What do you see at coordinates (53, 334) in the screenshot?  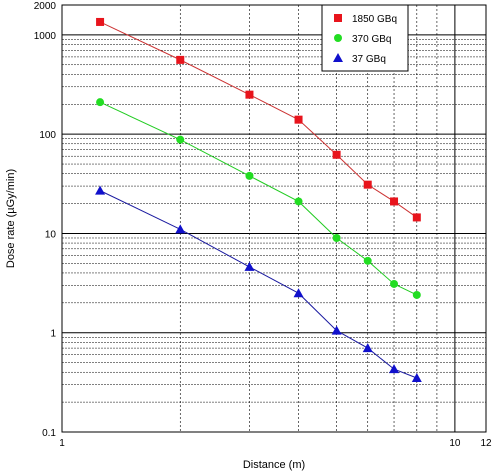 I see `y-tick-label: 1` at bounding box center [53, 334].